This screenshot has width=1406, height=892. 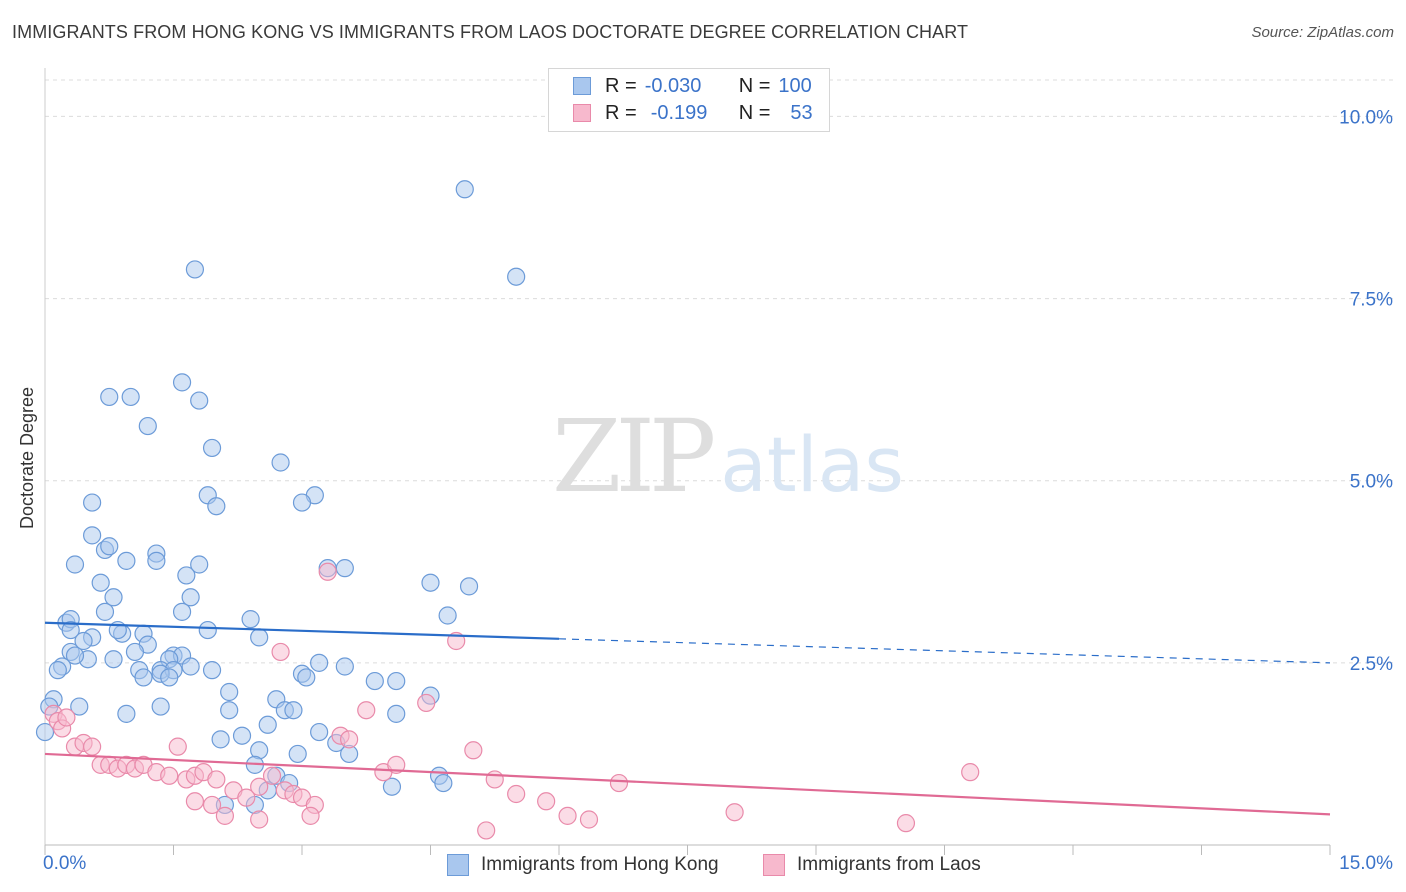 I want to click on x-tick-label: 15.0%, so click(x=1366, y=863).